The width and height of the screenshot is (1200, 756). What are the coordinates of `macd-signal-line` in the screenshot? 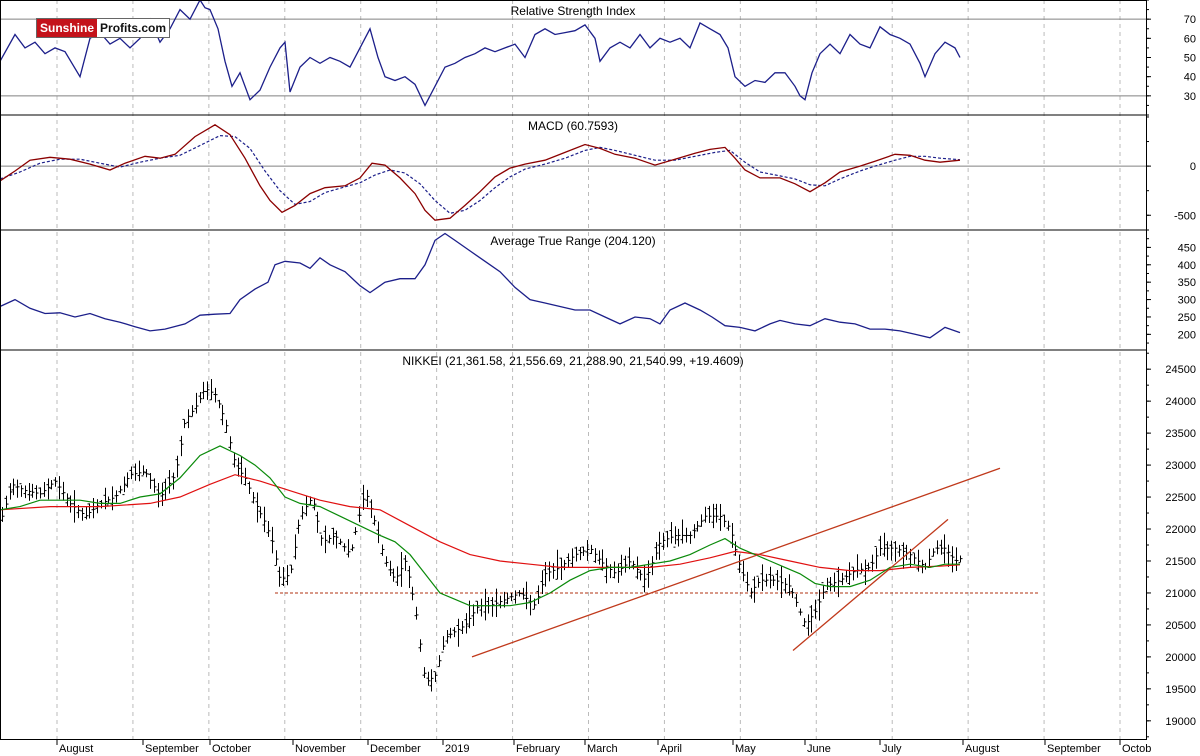 It's located at (480, 174).